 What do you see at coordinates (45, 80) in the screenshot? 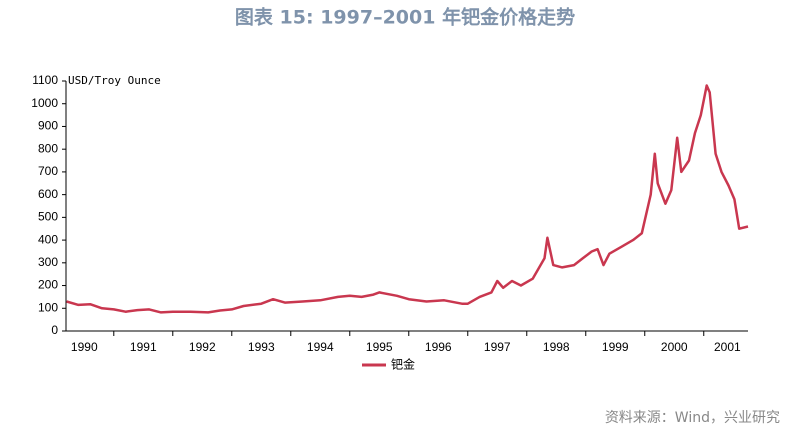
I see `y-tick-label: 1100` at bounding box center [45, 80].